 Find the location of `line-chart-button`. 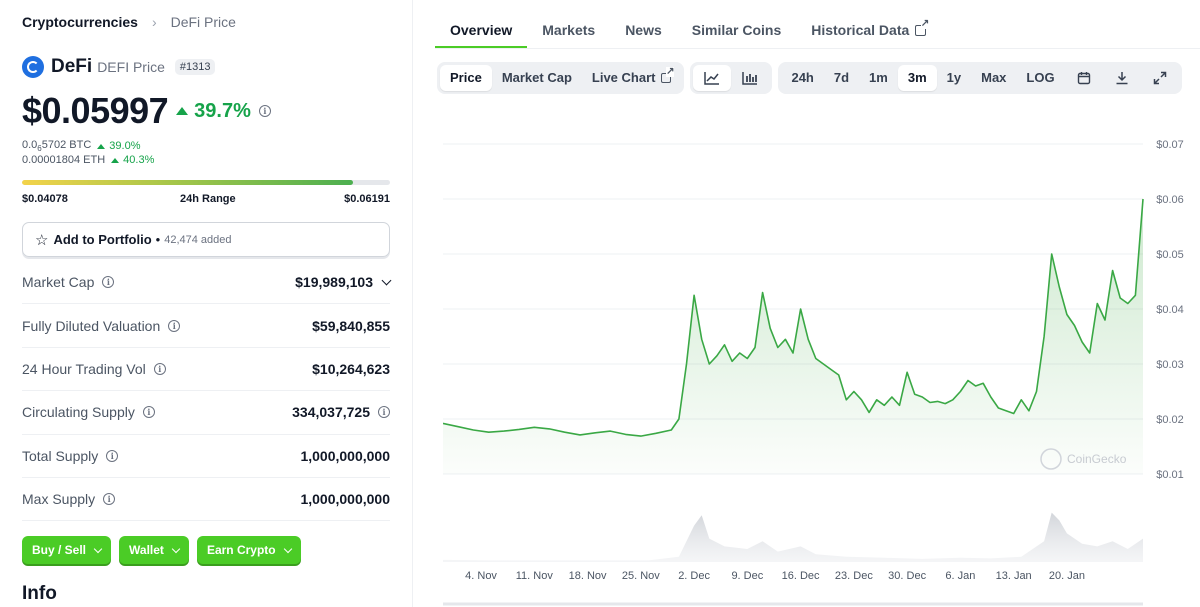

line-chart-button is located at coordinates (712, 78).